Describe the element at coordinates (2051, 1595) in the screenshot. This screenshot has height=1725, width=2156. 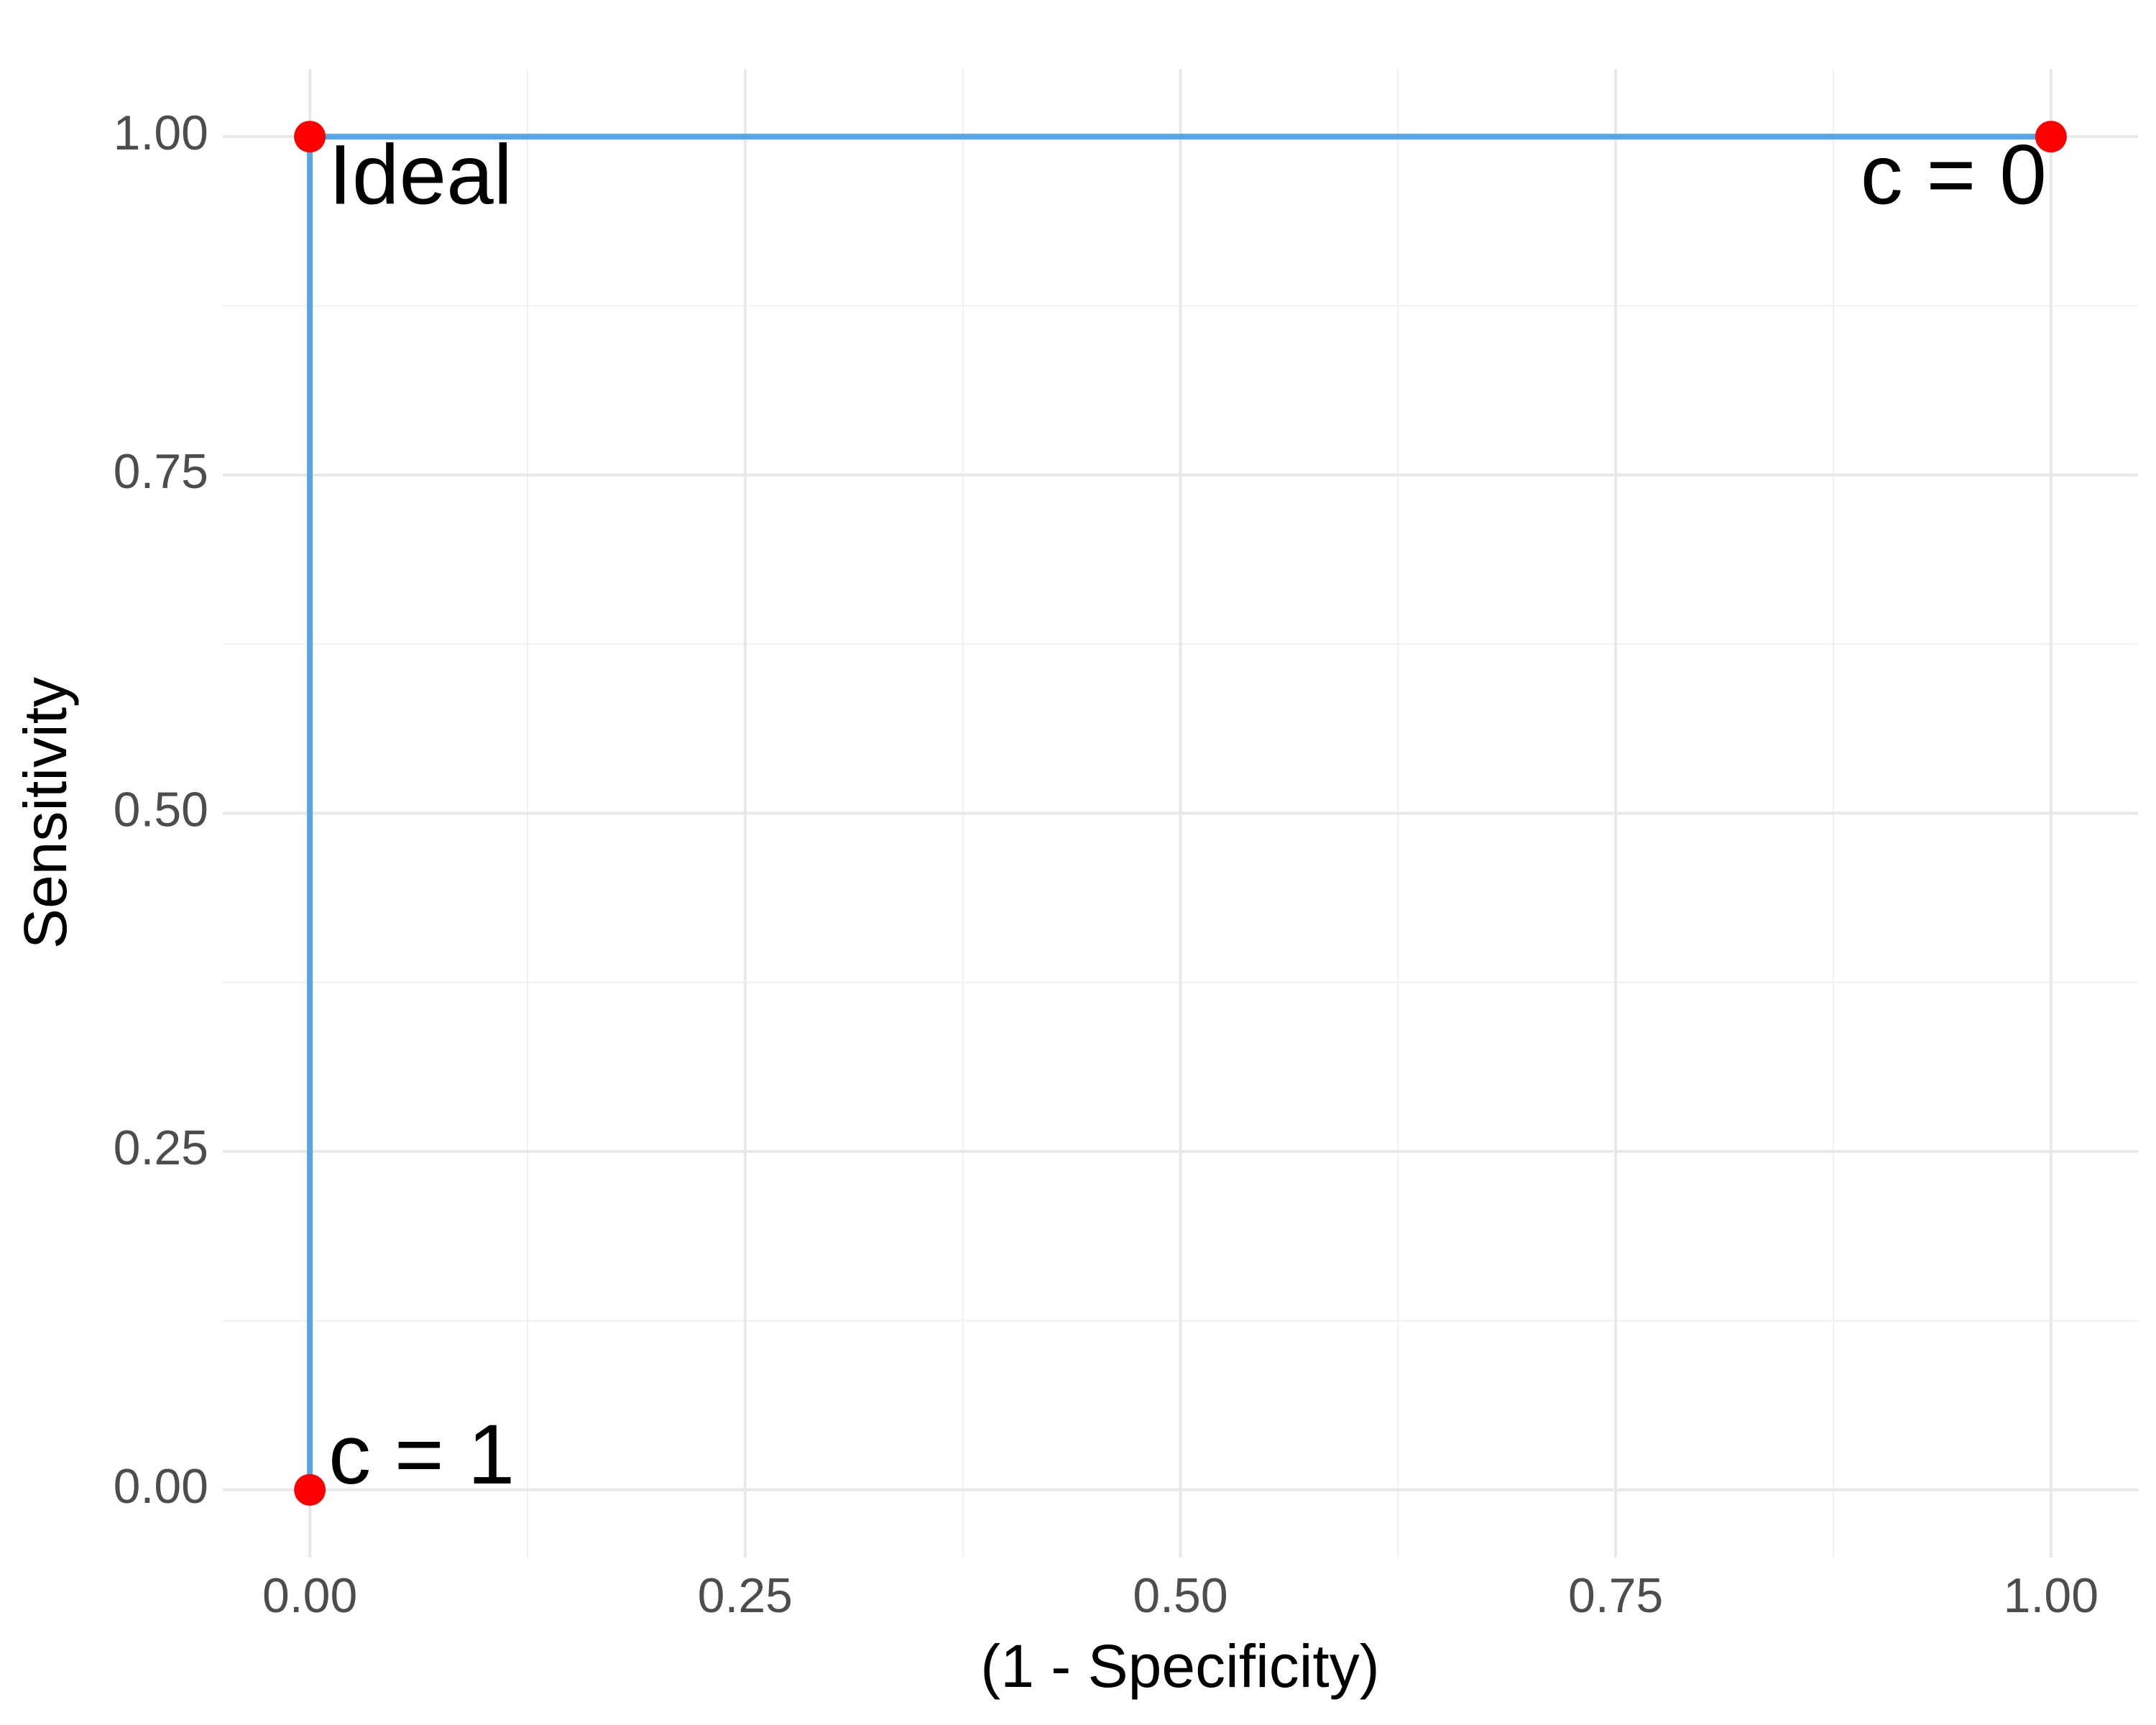
I see `x-tick-label: 1.00` at that location.